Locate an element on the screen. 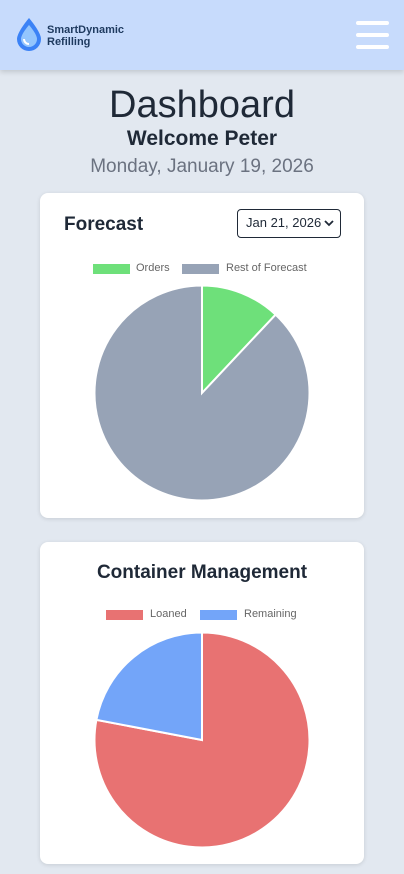 Image resolution: width=404 pixels, height=874 pixels. container-title: Container Management is located at coordinates (202, 572).